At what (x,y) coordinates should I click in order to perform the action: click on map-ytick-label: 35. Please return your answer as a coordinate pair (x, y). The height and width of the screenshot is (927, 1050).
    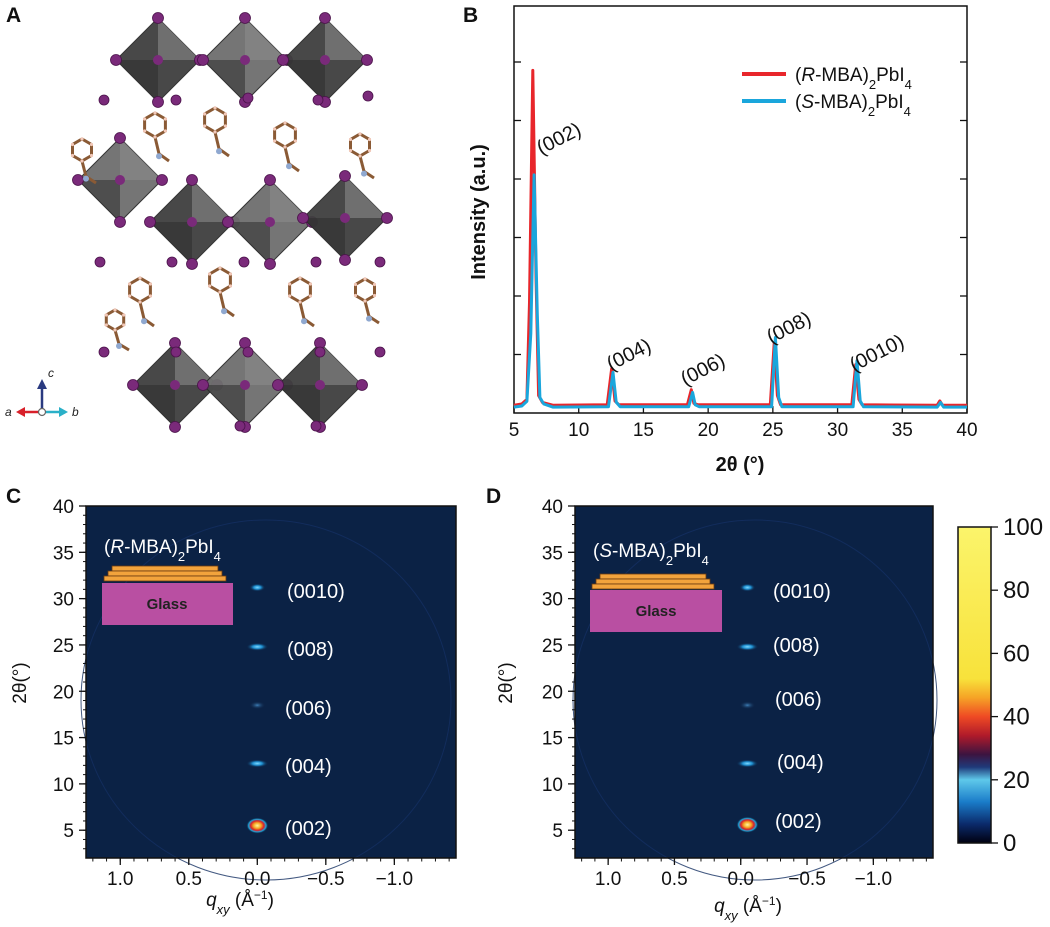
    Looking at the image, I should click on (63, 553).